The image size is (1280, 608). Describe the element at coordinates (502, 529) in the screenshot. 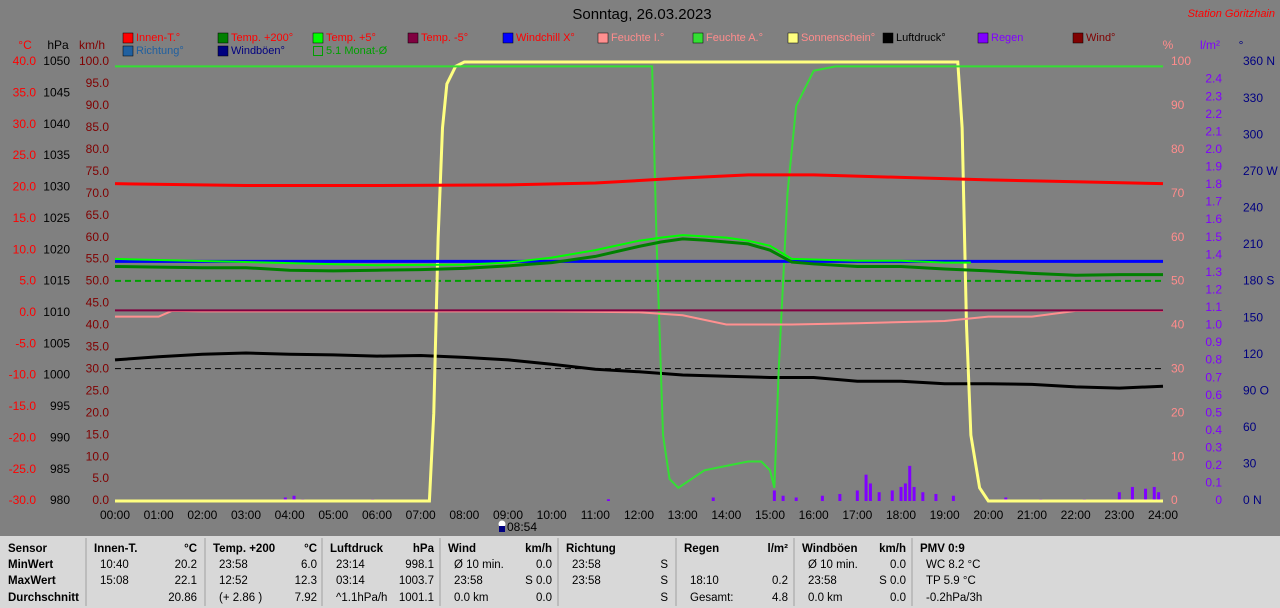

I see `sunrise-icon-base` at that location.